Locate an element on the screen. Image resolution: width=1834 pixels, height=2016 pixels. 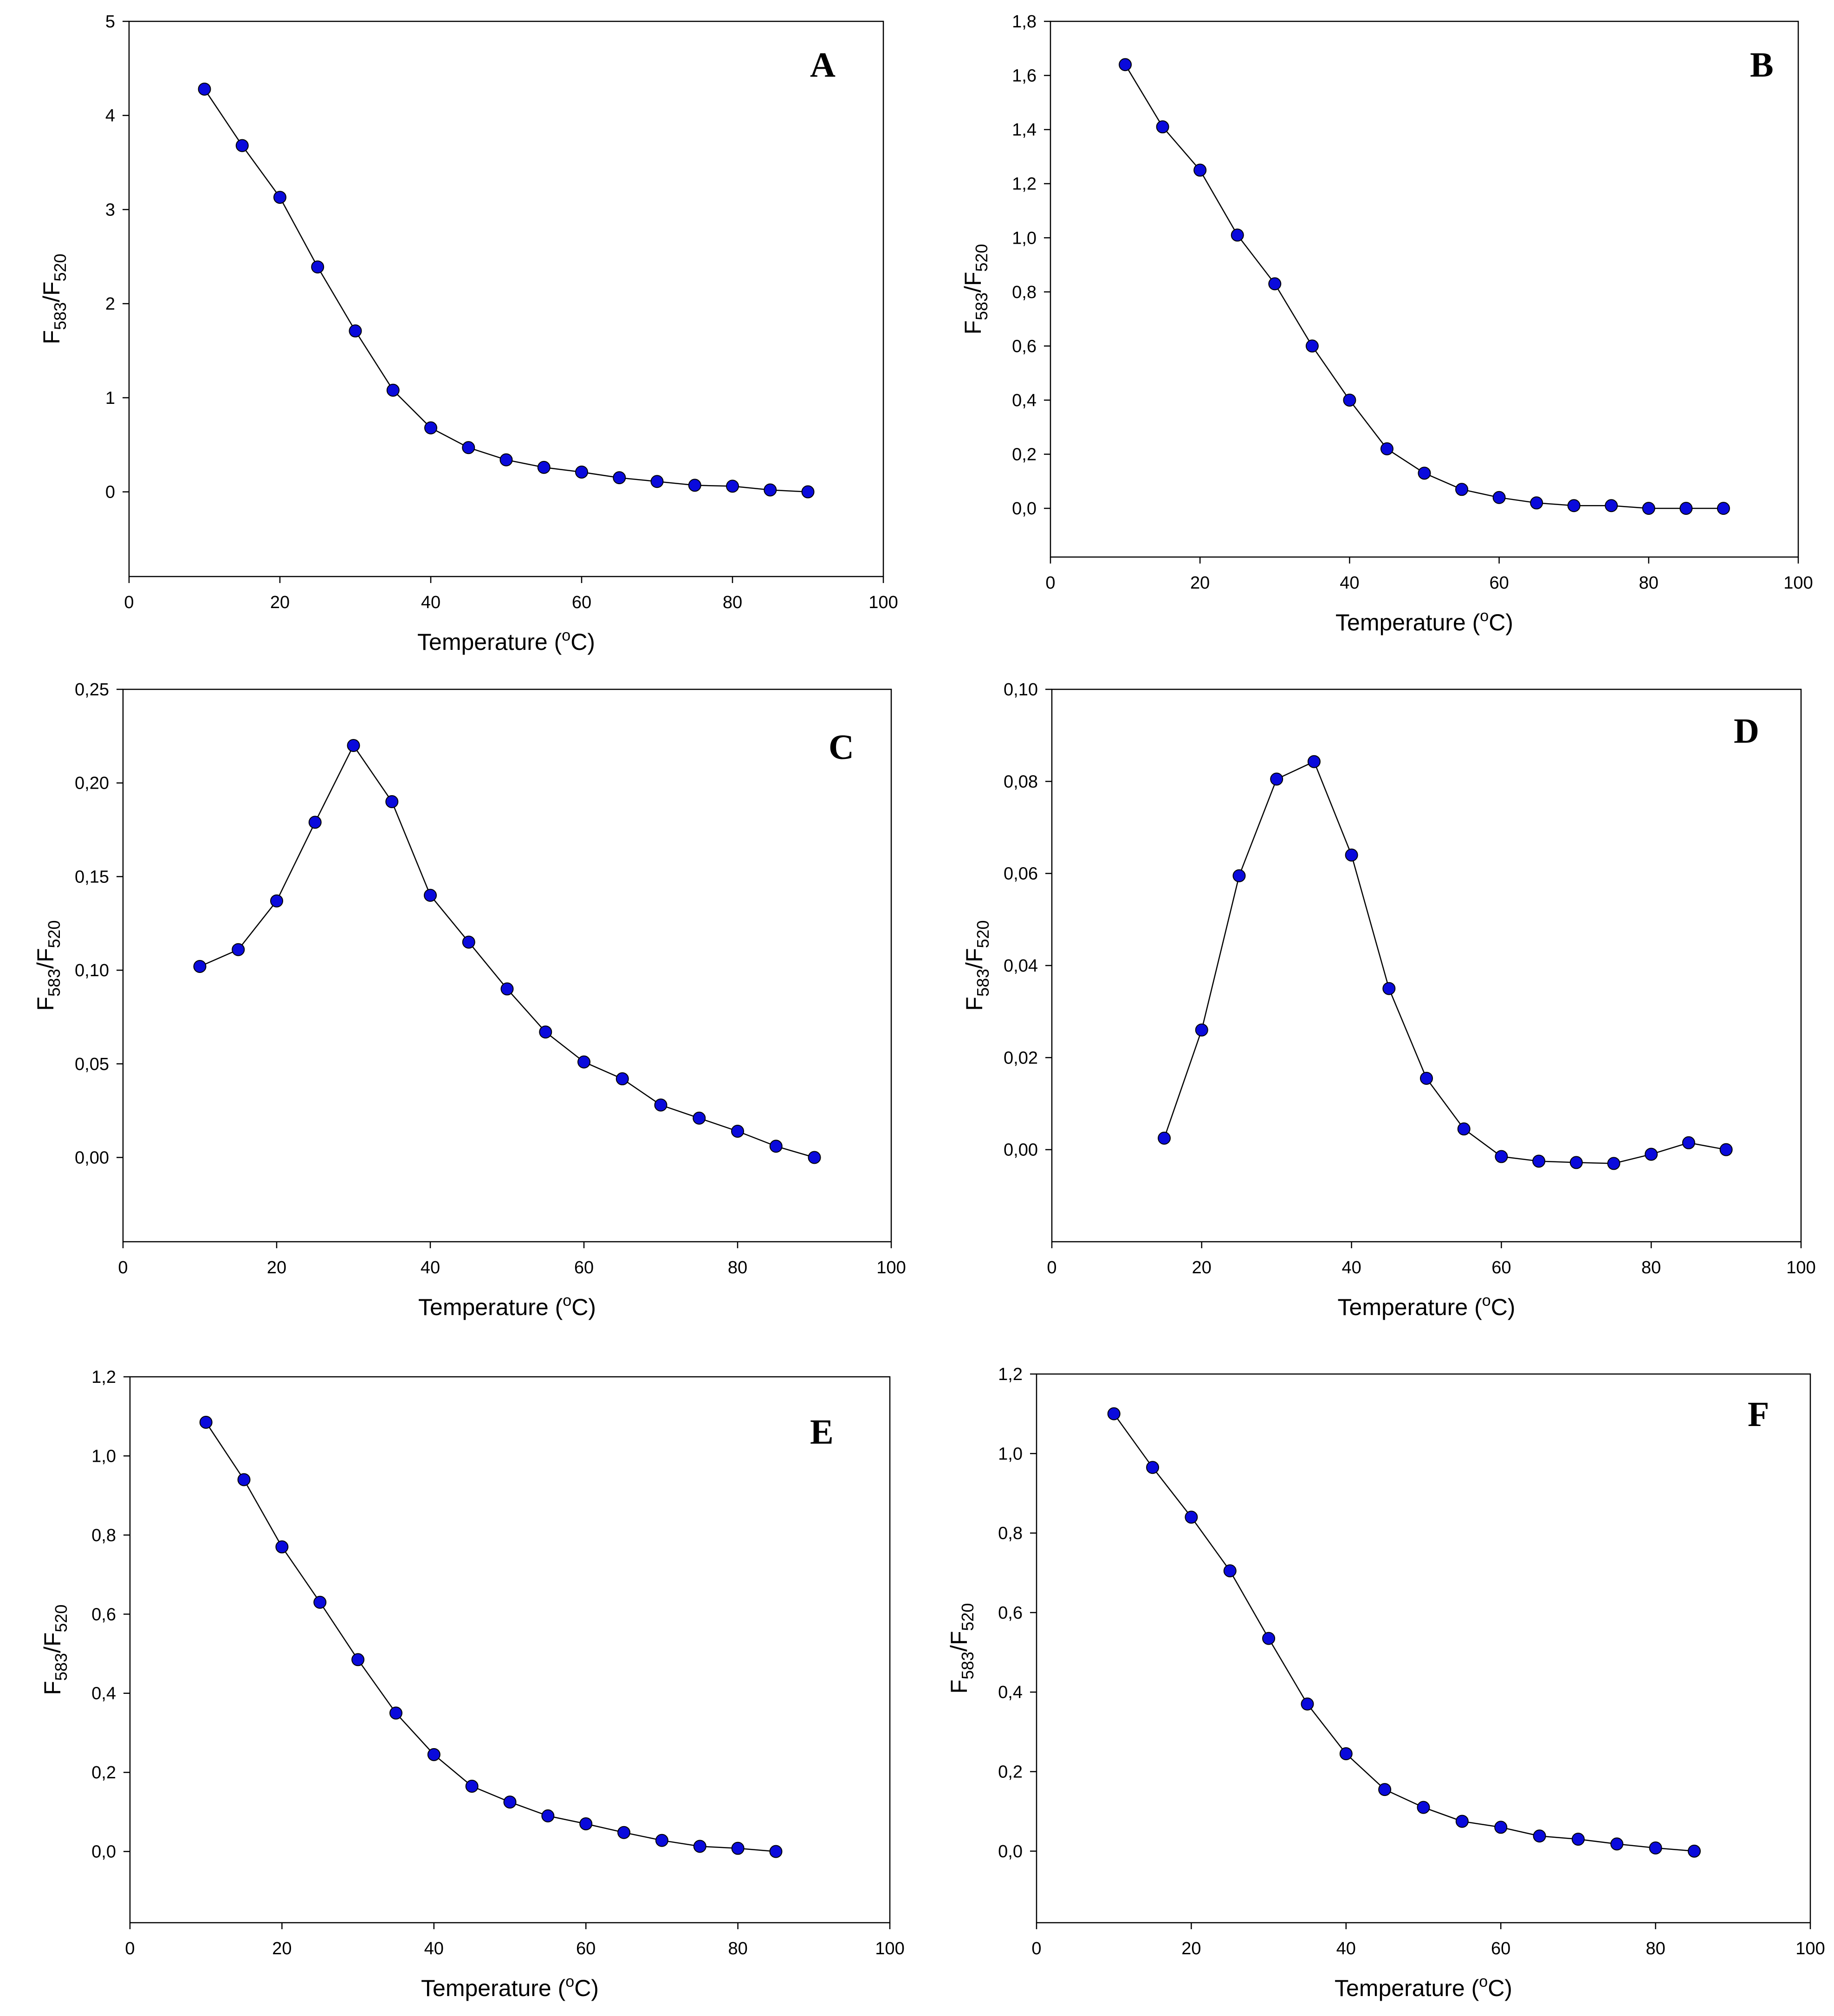
y-tick-label: 0,15 is located at coordinates (92, 877).